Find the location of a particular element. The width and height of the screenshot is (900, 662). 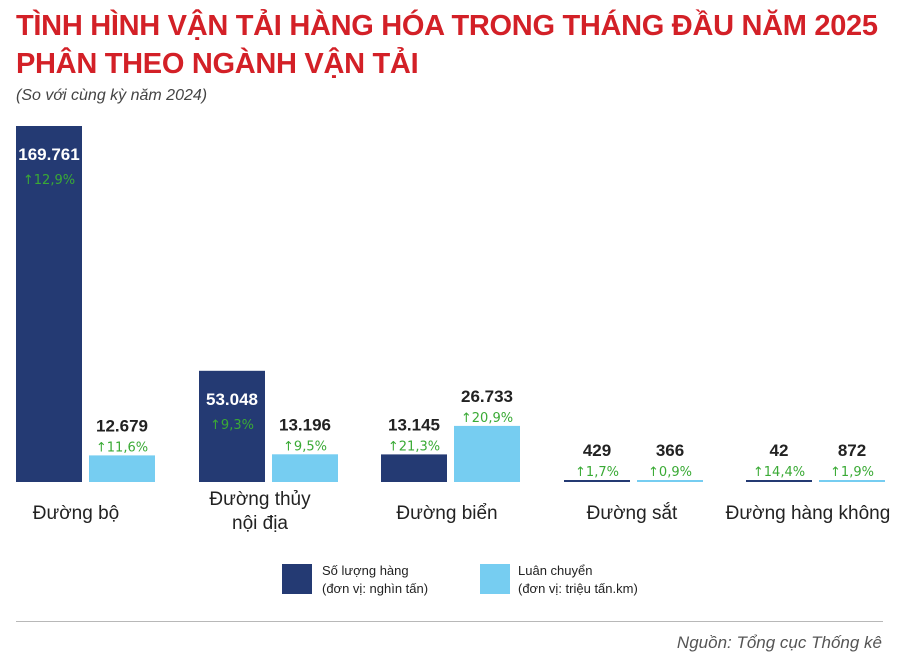

value-label-volume-1: 53.048 is located at coordinates (232, 399).